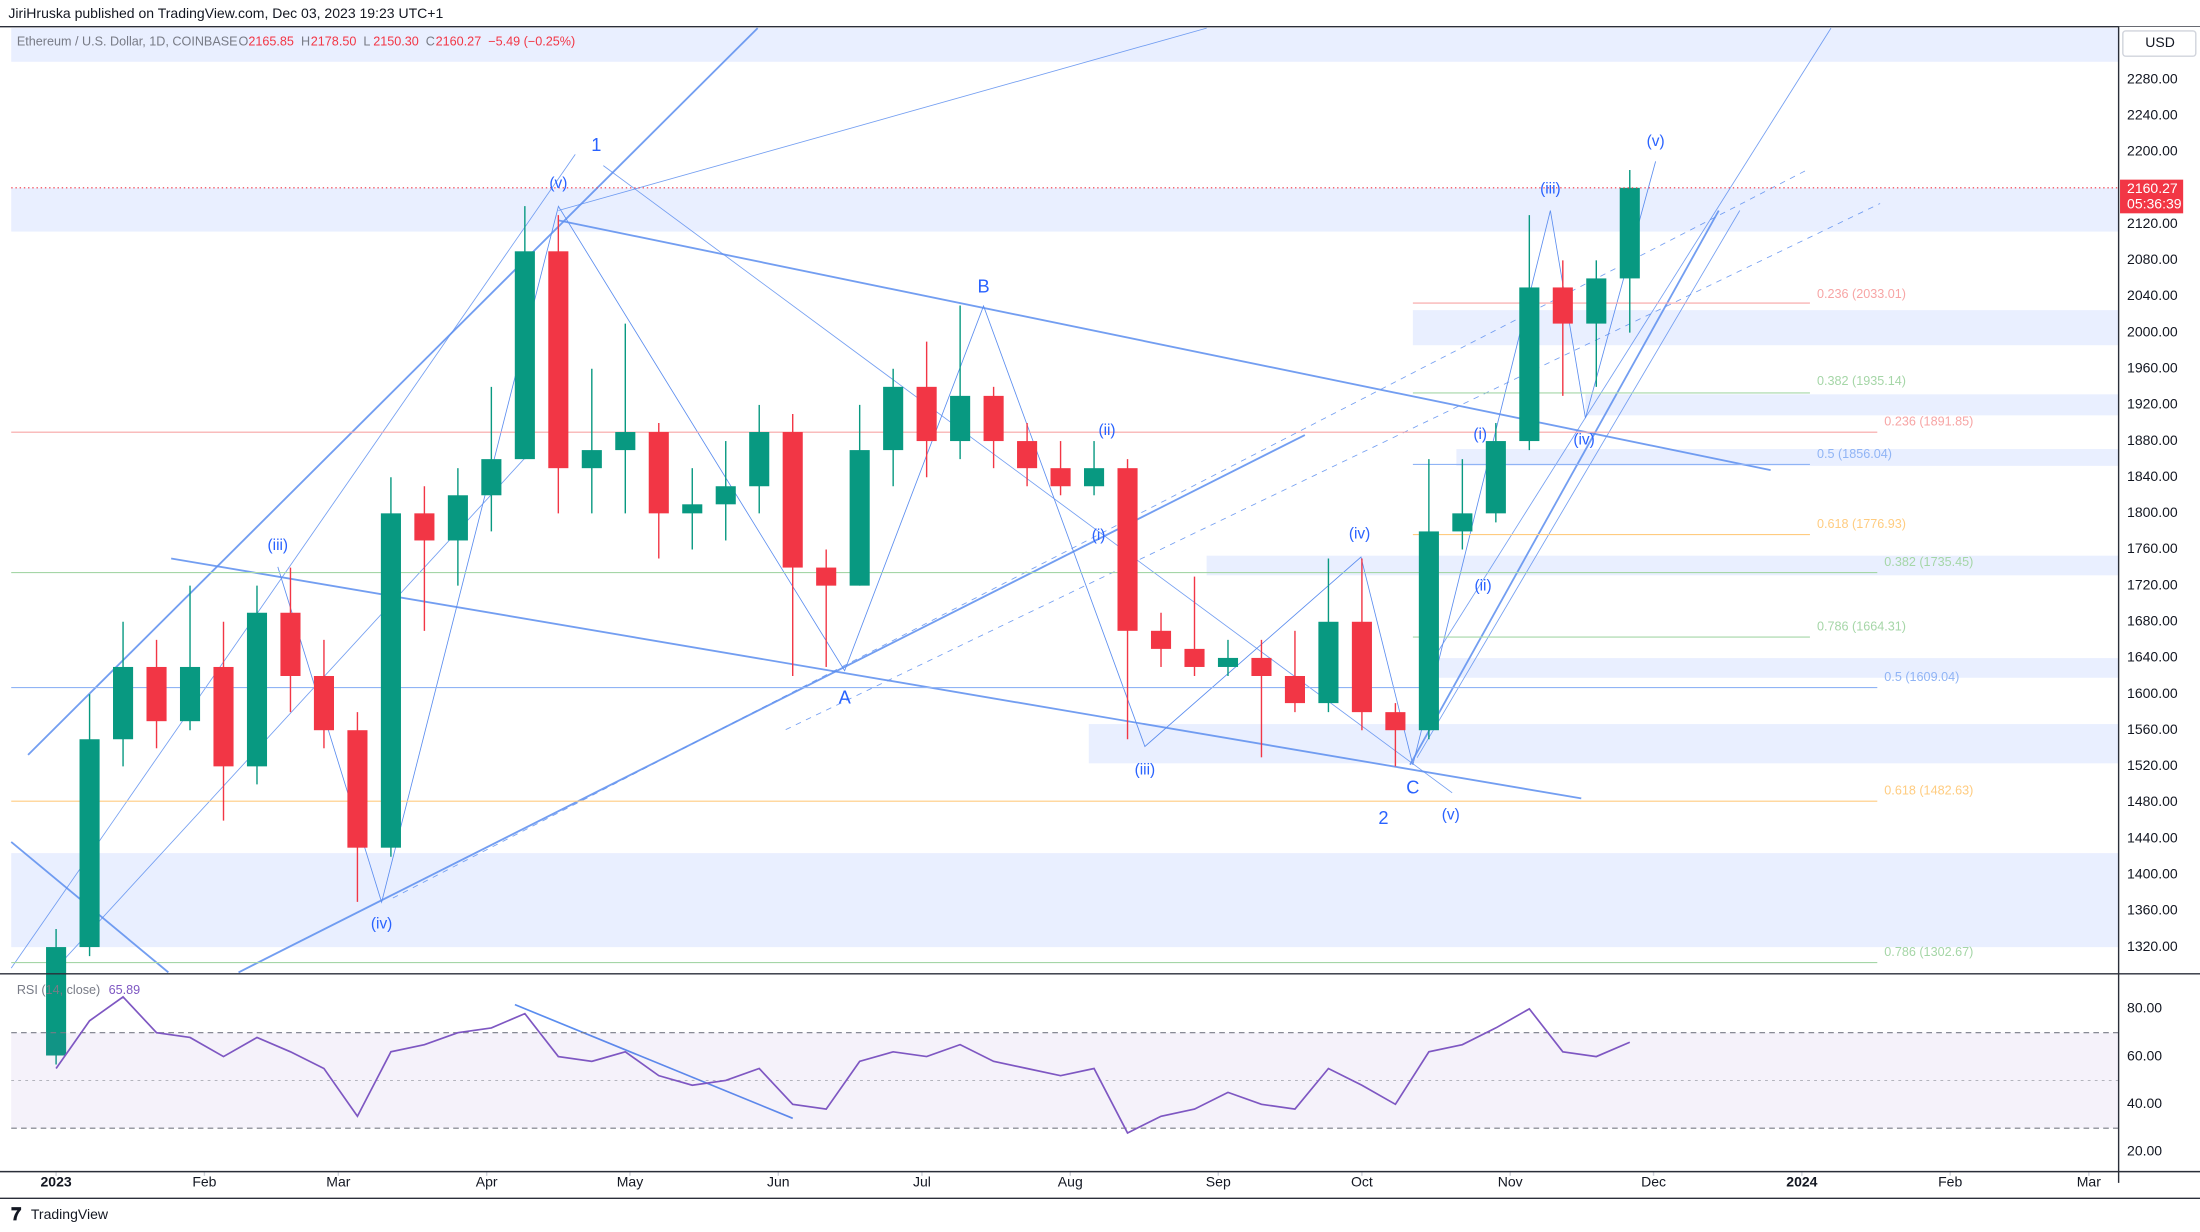 The height and width of the screenshot is (1232, 2200). Describe the element at coordinates (1950, 1182) in the screenshot. I see `x-tick-label: Feb` at that location.